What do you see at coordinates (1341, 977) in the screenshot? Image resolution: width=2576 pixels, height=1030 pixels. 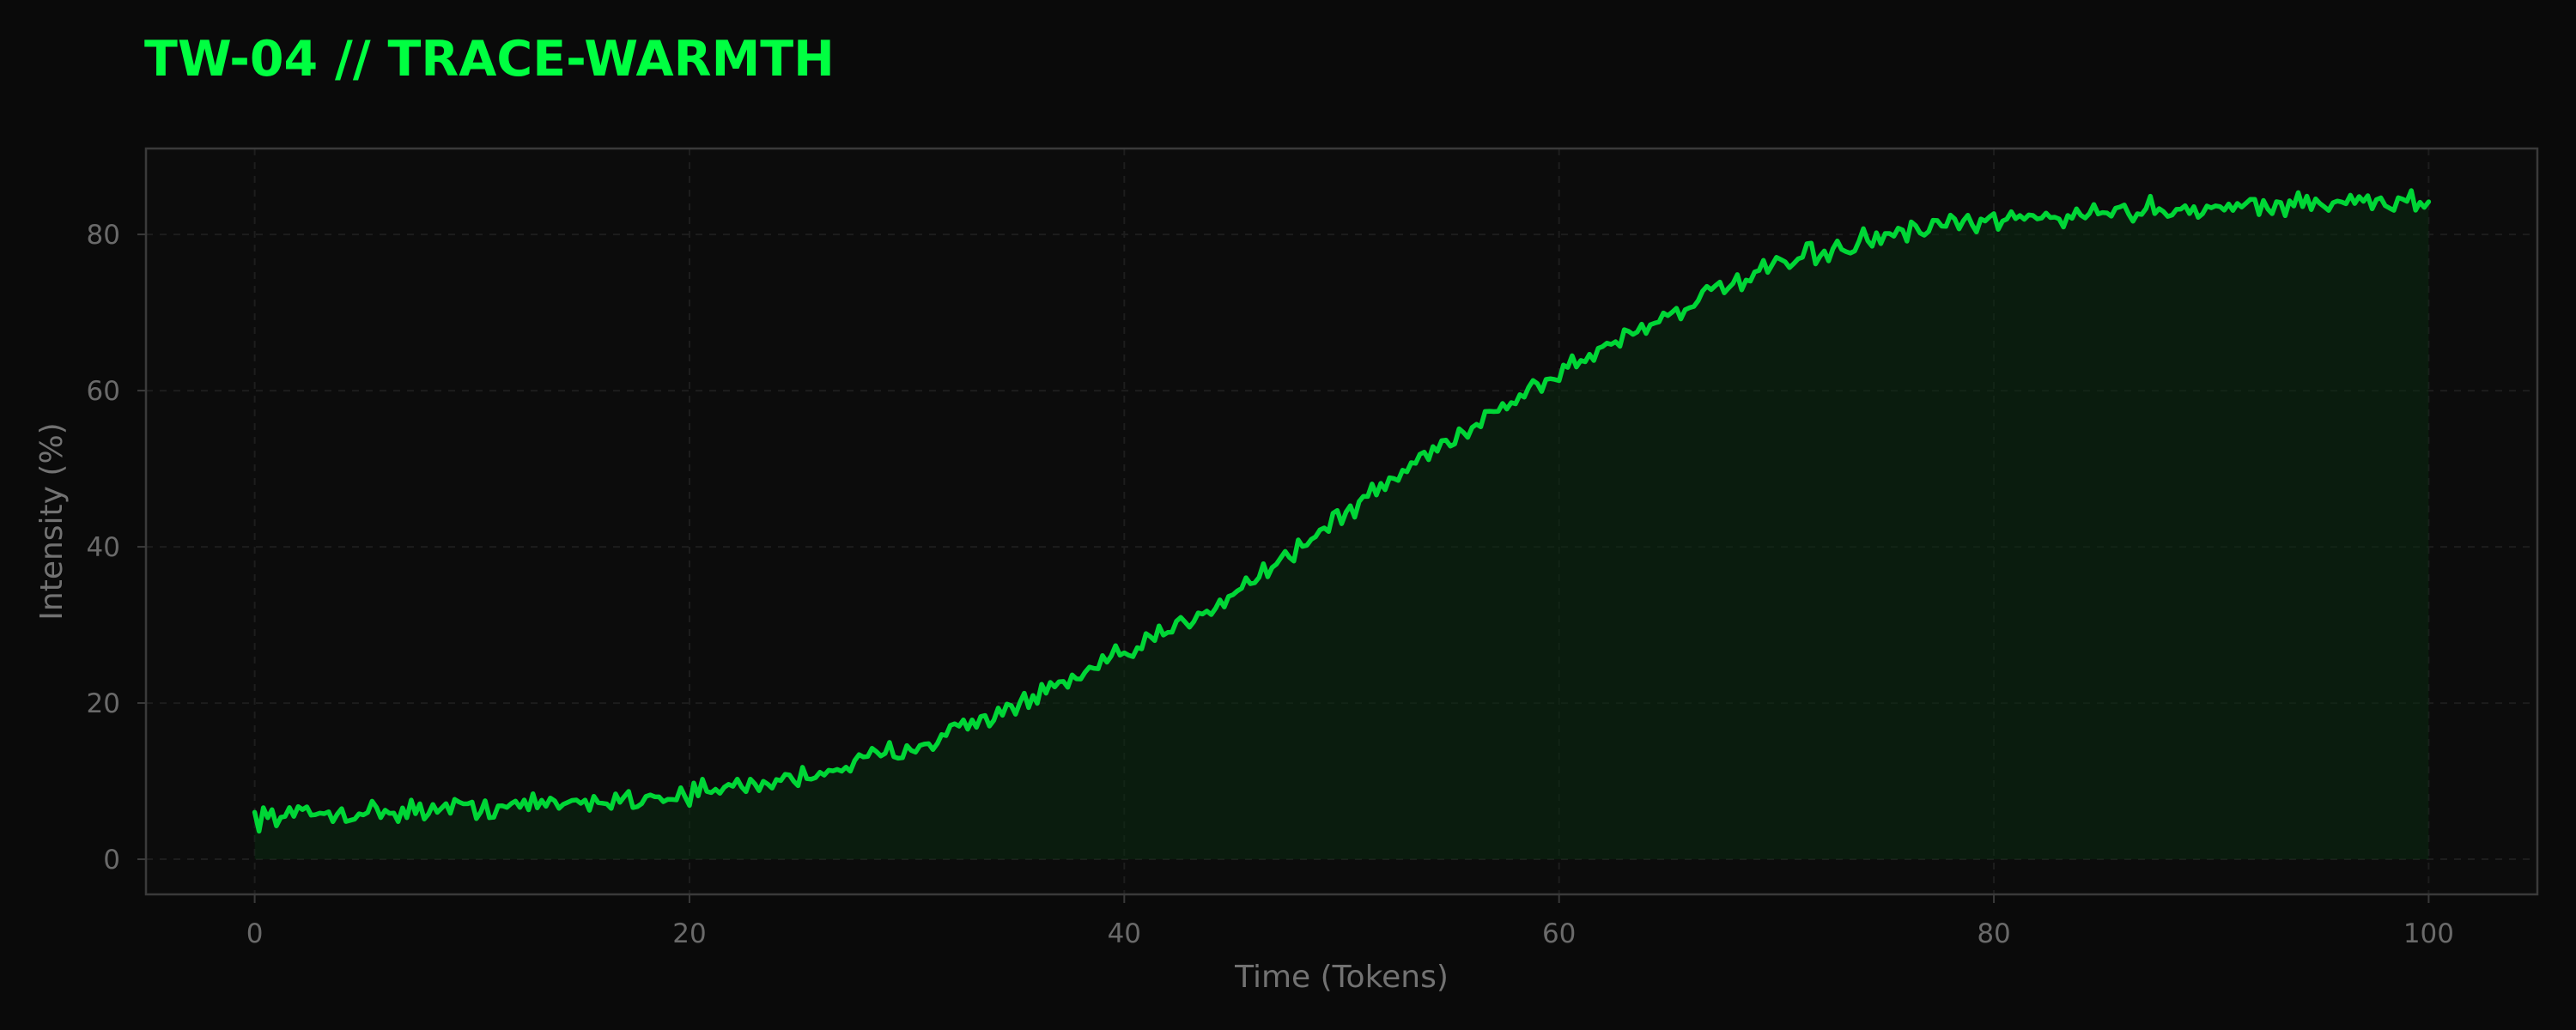 I see `x-axis-label: Time (Tokens)` at bounding box center [1341, 977].